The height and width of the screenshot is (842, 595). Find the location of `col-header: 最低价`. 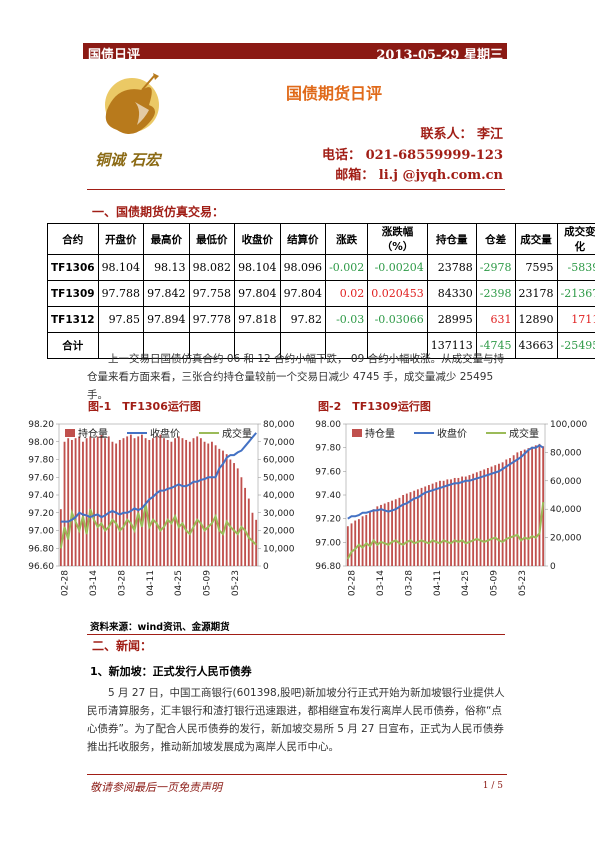

col-header: 最低价 is located at coordinates (212, 239).